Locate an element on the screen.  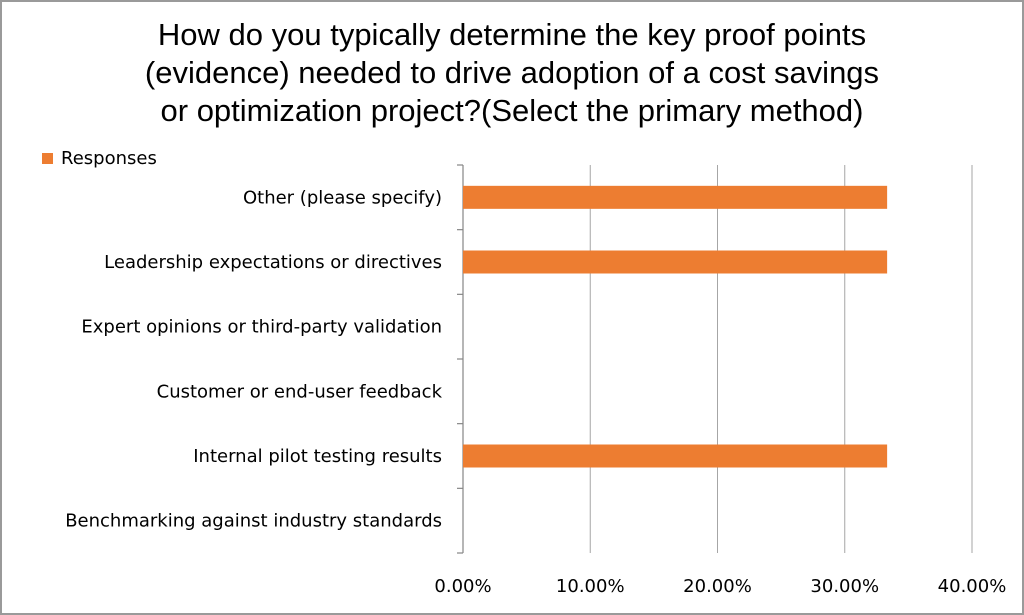
x-tick-label-4: 40.00% is located at coordinates (972, 586).